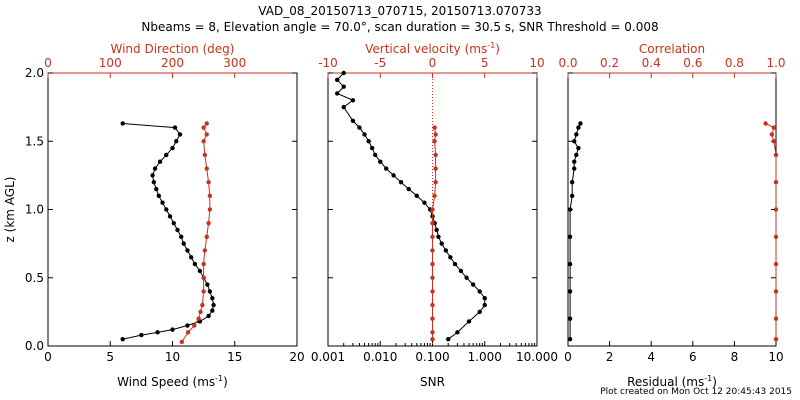 The height and width of the screenshot is (400, 800). Describe the element at coordinates (651, 357) in the screenshot. I see `bottom-tick-label: 4` at that location.